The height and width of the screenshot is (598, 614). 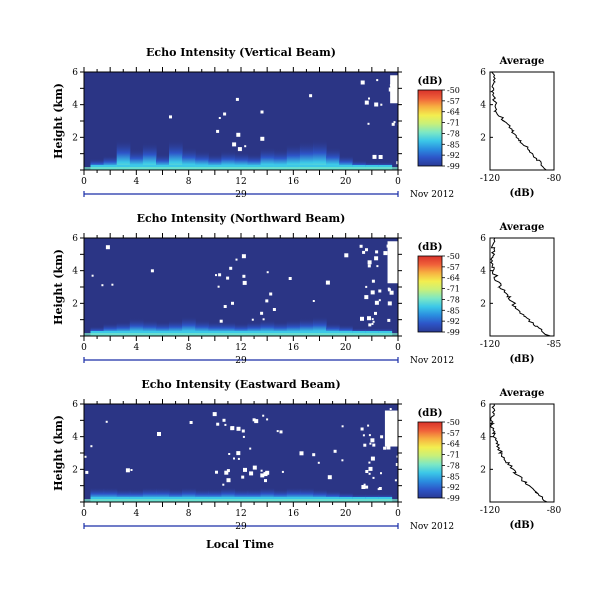 I want to click on average-x-label: (dB), so click(x=522, y=525).